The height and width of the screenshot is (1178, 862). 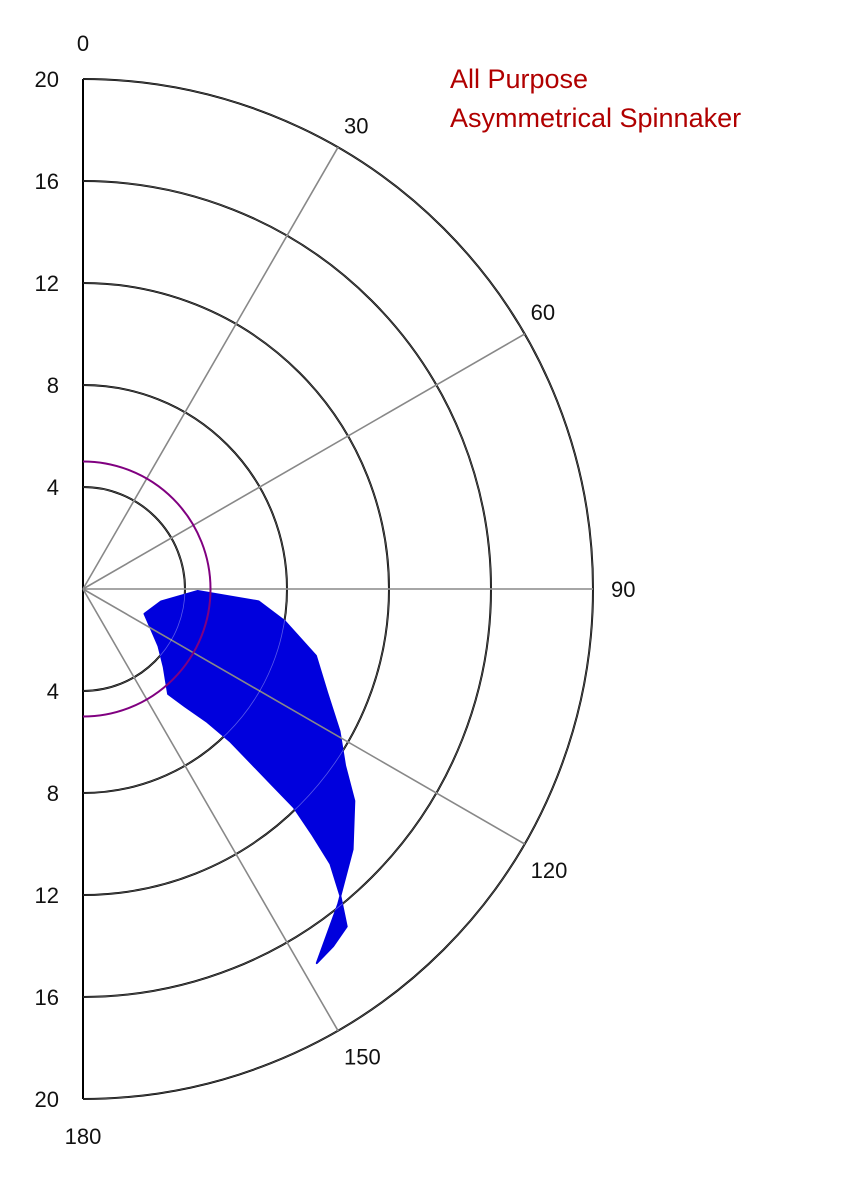 I want to click on chart-title-line-1: All Purpose, so click(x=519, y=79).